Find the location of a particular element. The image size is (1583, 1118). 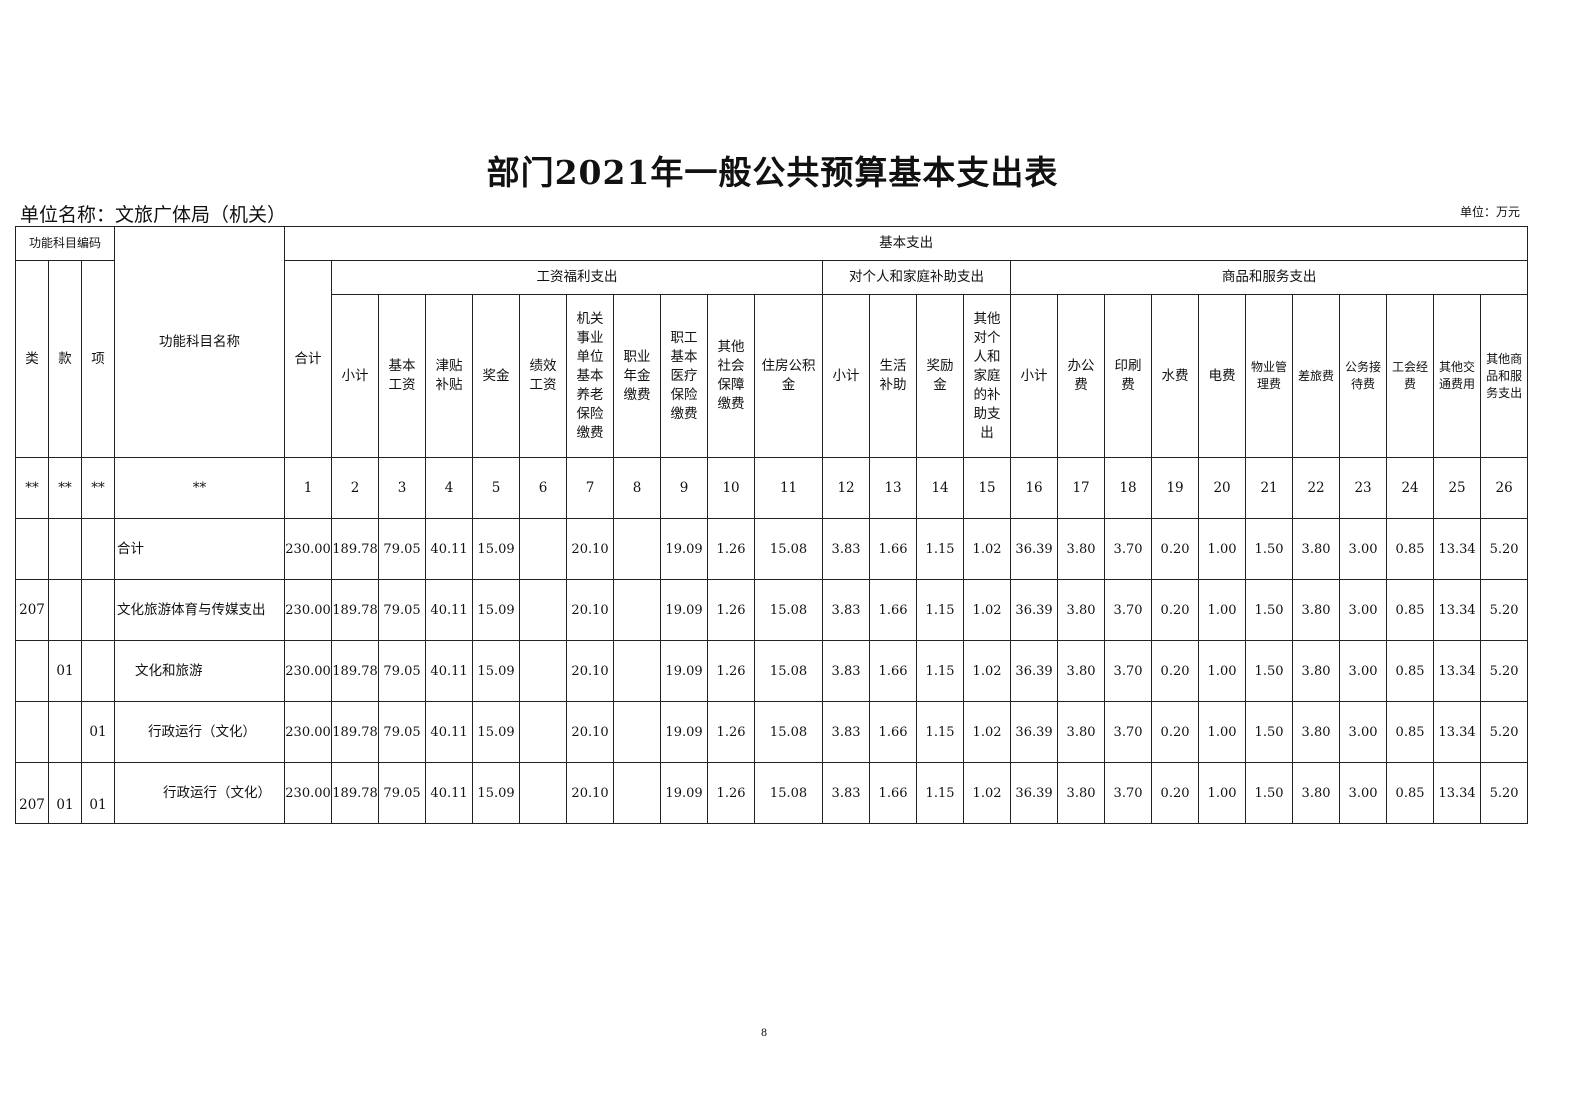

value-cell: 1.50 is located at coordinates (1269, 671).